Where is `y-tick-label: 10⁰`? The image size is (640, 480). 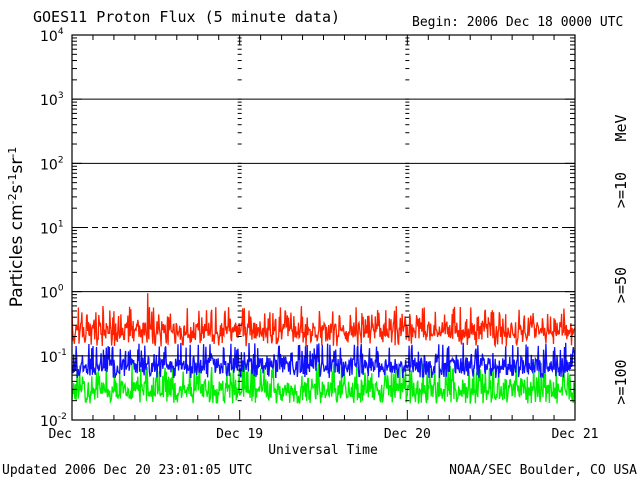
y-tick-label: 10⁰ is located at coordinates (52, 293).